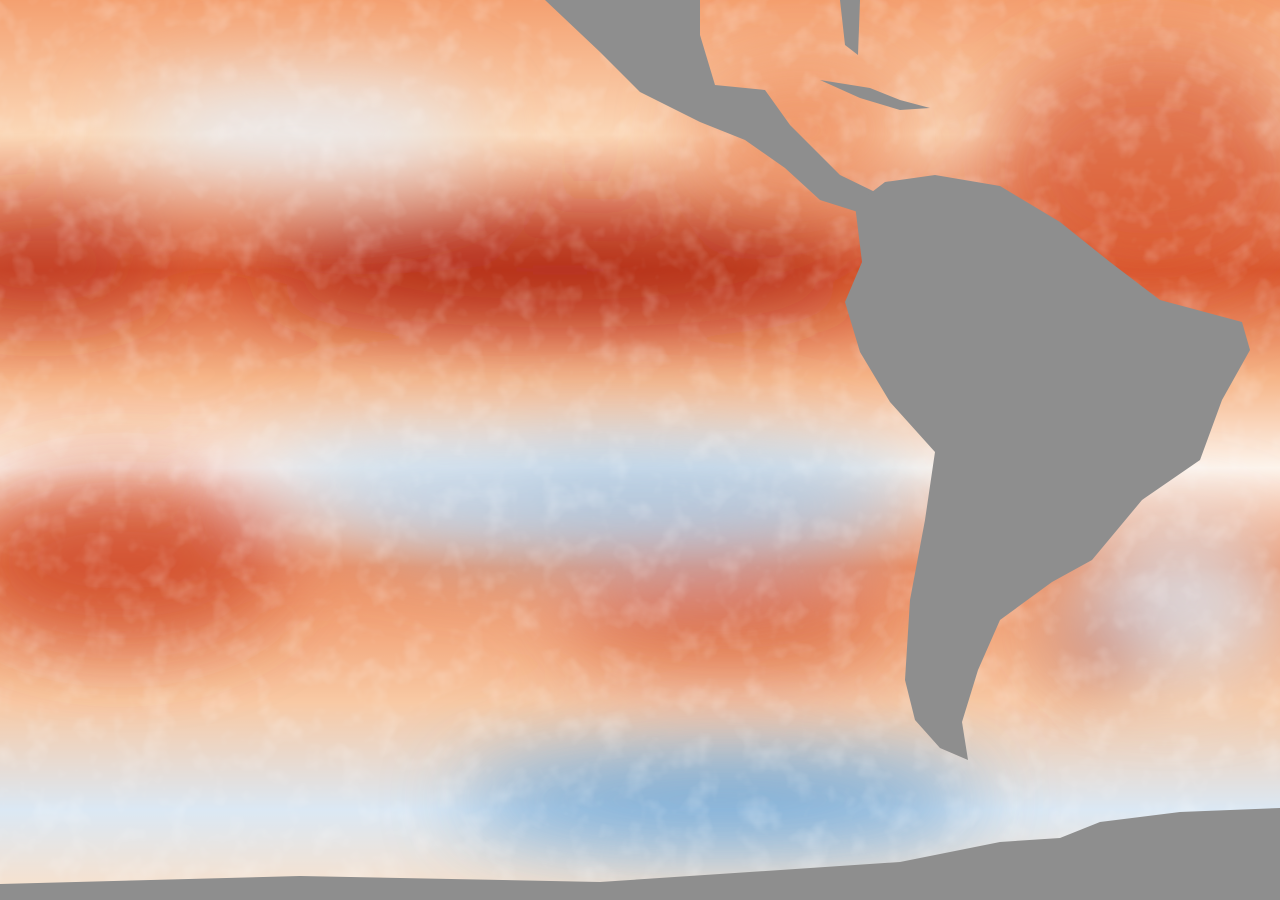 Image resolution: width=1280 pixels, height=900 pixels. Describe the element at coordinates (640, 854) in the screenshot. I see `antarctica` at that location.